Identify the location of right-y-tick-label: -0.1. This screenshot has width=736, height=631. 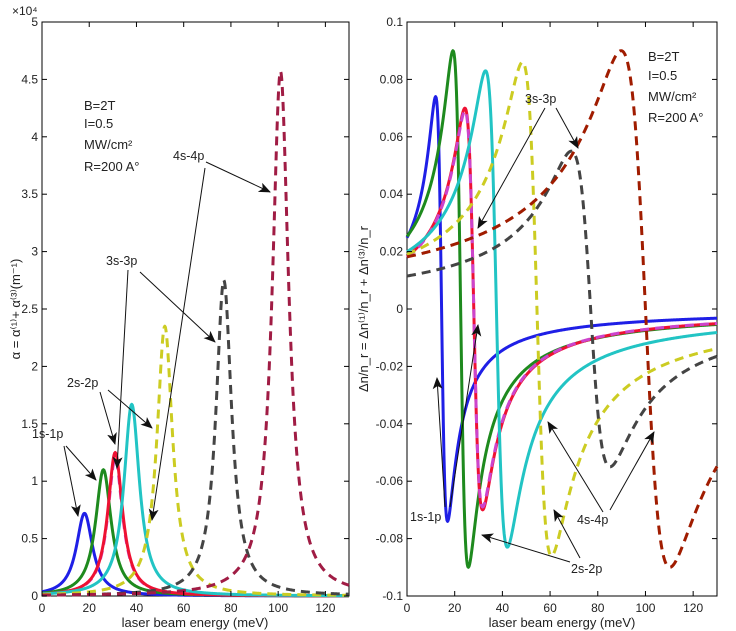
(392, 596).